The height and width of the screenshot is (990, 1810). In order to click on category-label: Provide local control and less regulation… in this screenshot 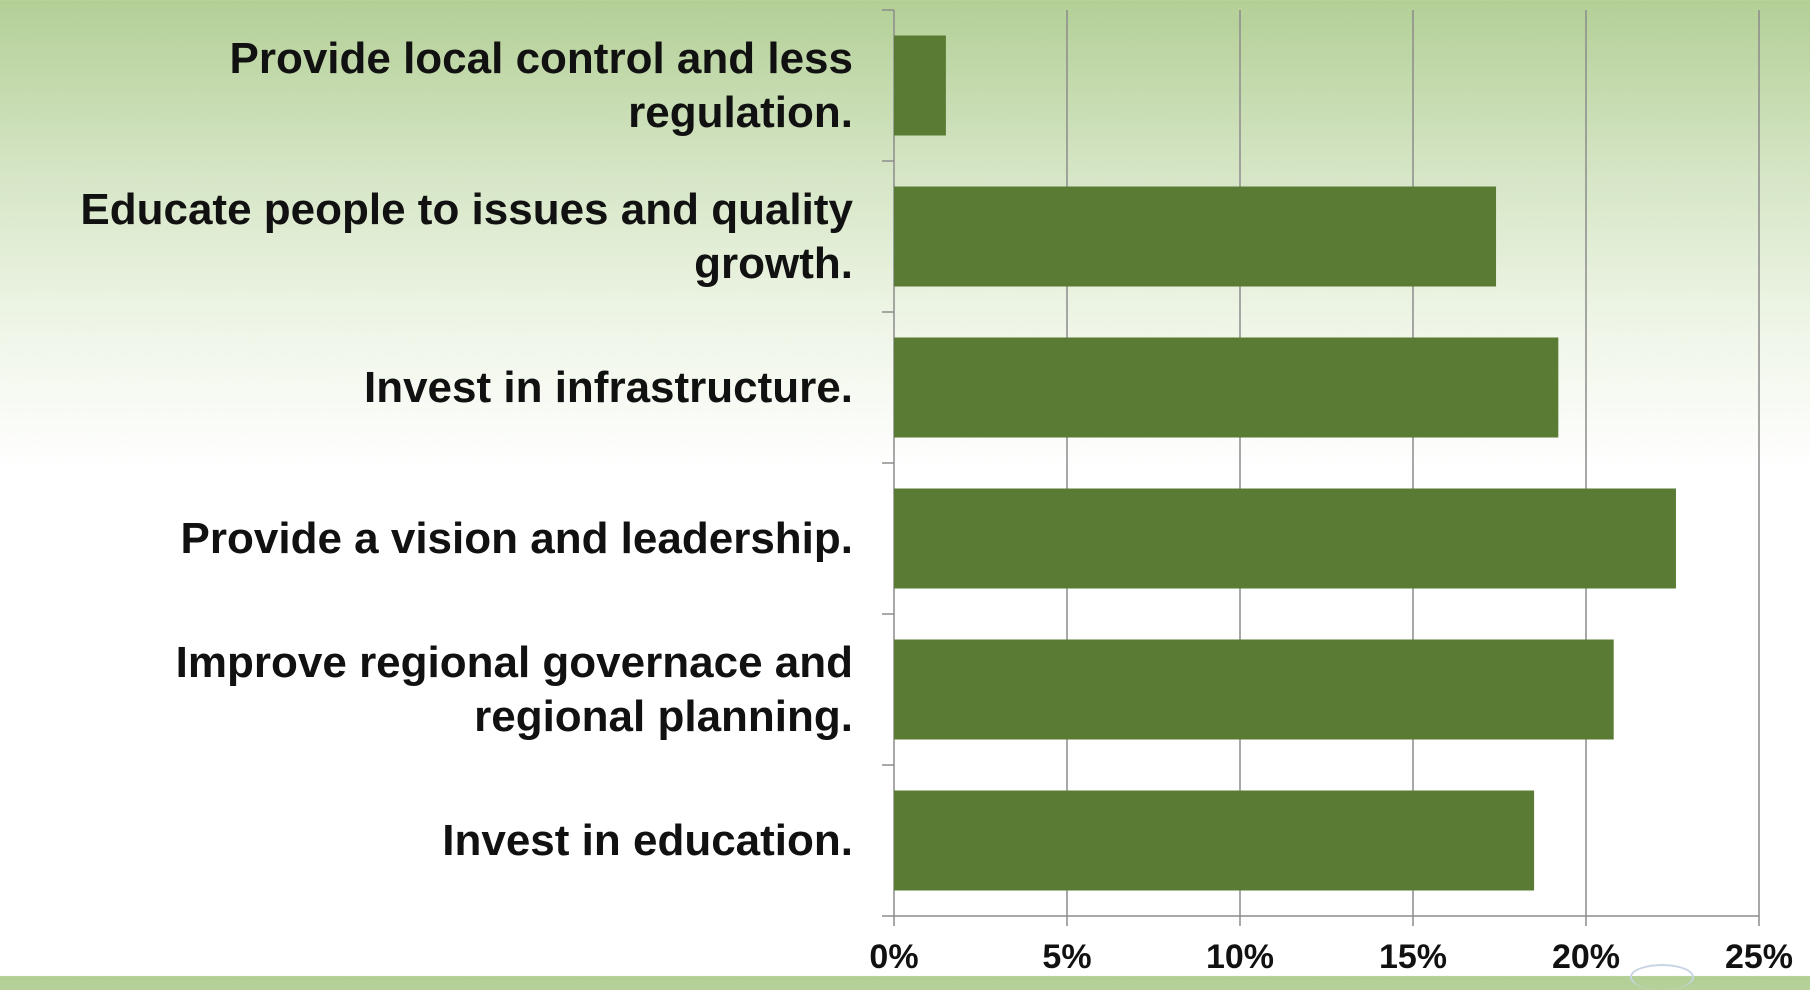, I will do `click(541, 85)`.